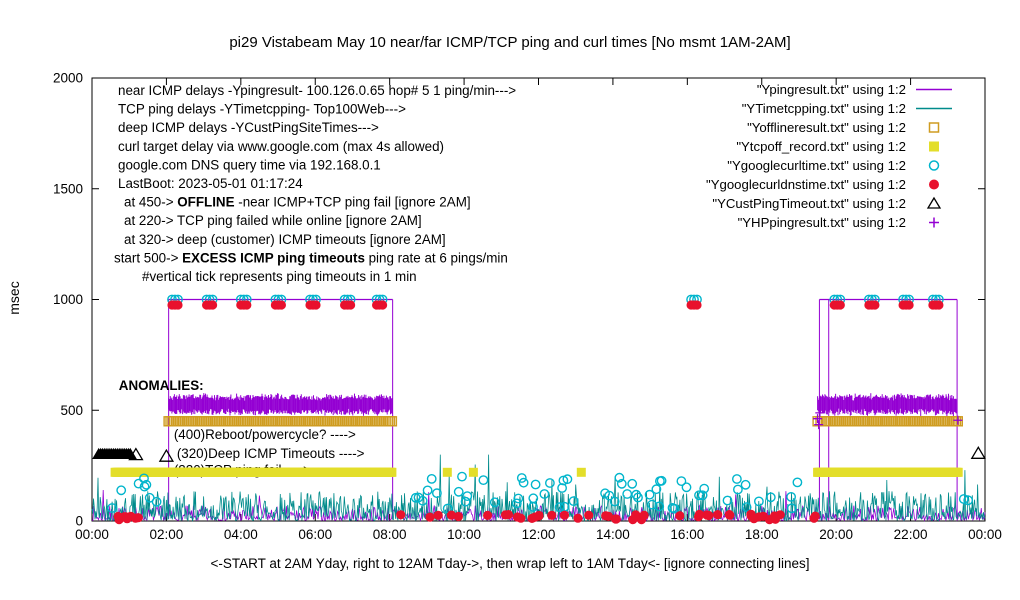 This screenshot has height=600, width=1020. What do you see at coordinates (315, 534) in the screenshot?
I see `svg-text: 06:00` at bounding box center [315, 534].